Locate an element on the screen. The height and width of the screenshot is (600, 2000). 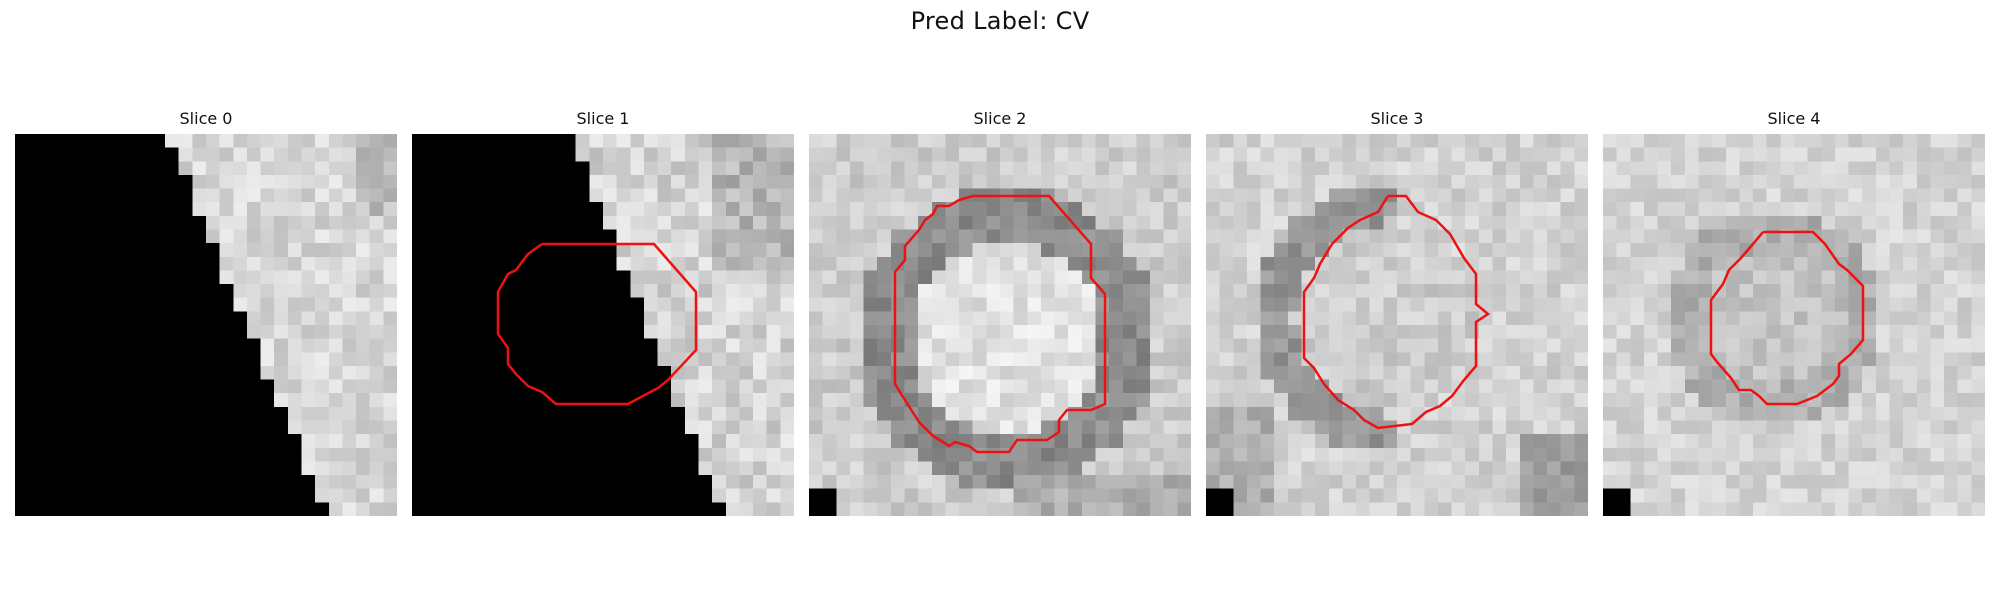
slice-panel-1: Slice 1 is located at coordinates (603, 312).